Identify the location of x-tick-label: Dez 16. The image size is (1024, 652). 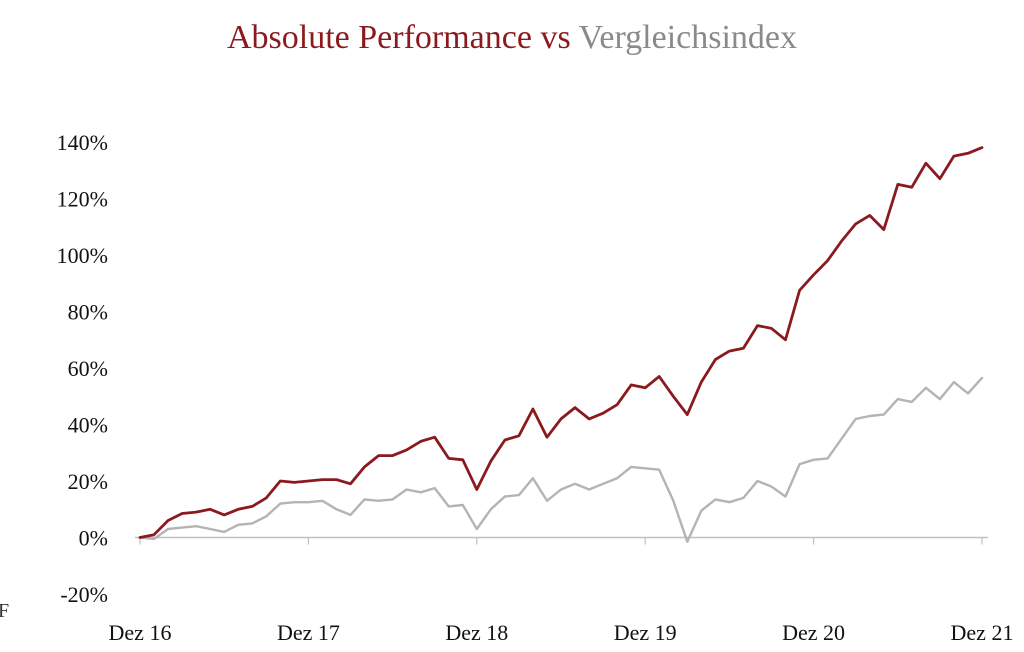
(140, 632).